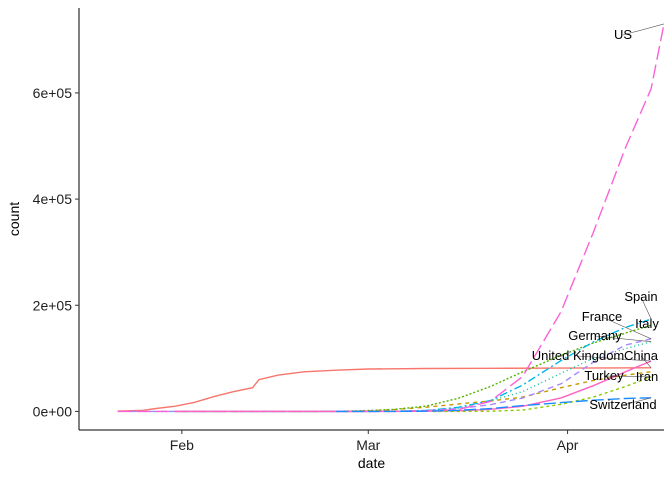  I want to click on y-tick-label: 0e+00, so click(53, 411).